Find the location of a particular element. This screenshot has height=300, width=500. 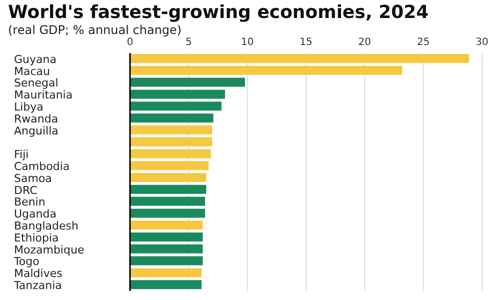

y-tick-label: Uganda is located at coordinates (35, 214).